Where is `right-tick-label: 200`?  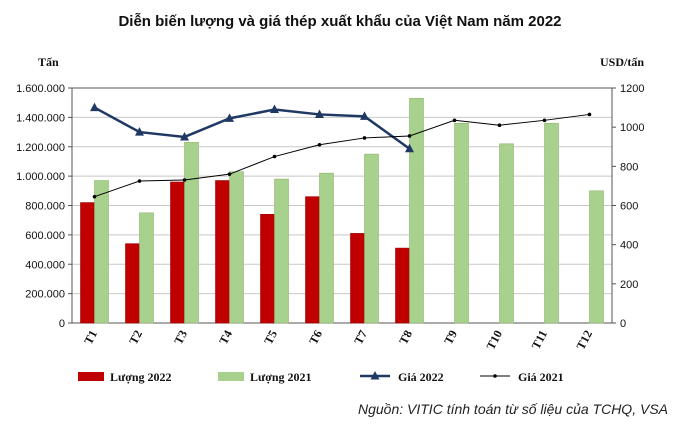 right-tick-label: 200 is located at coordinates (629, 285).